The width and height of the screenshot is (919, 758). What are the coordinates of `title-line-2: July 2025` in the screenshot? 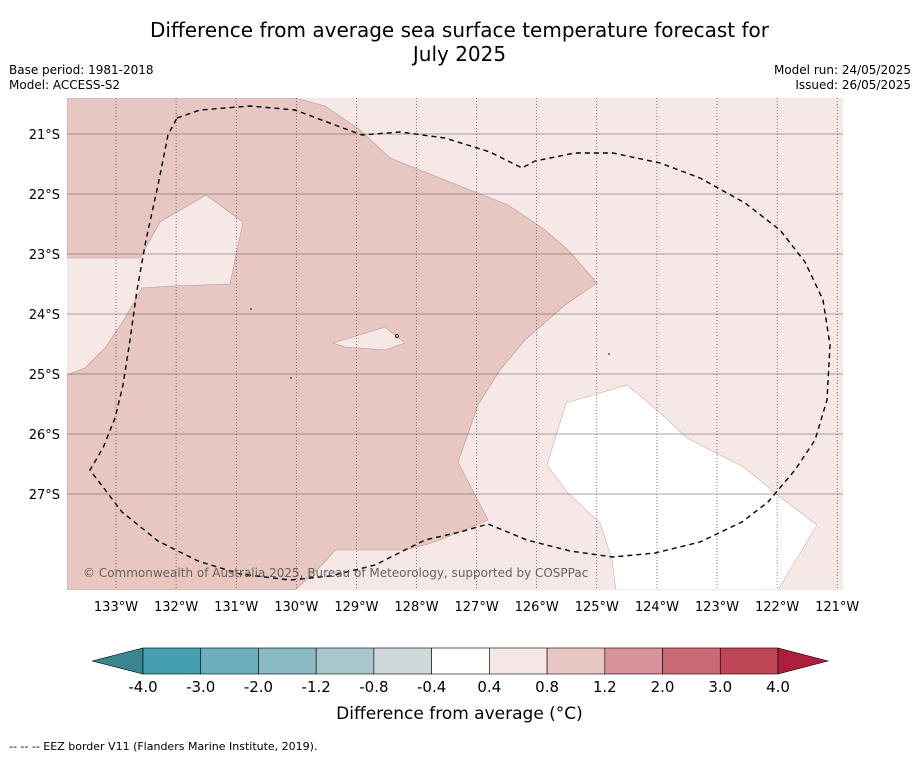 It's located at (459, 54).